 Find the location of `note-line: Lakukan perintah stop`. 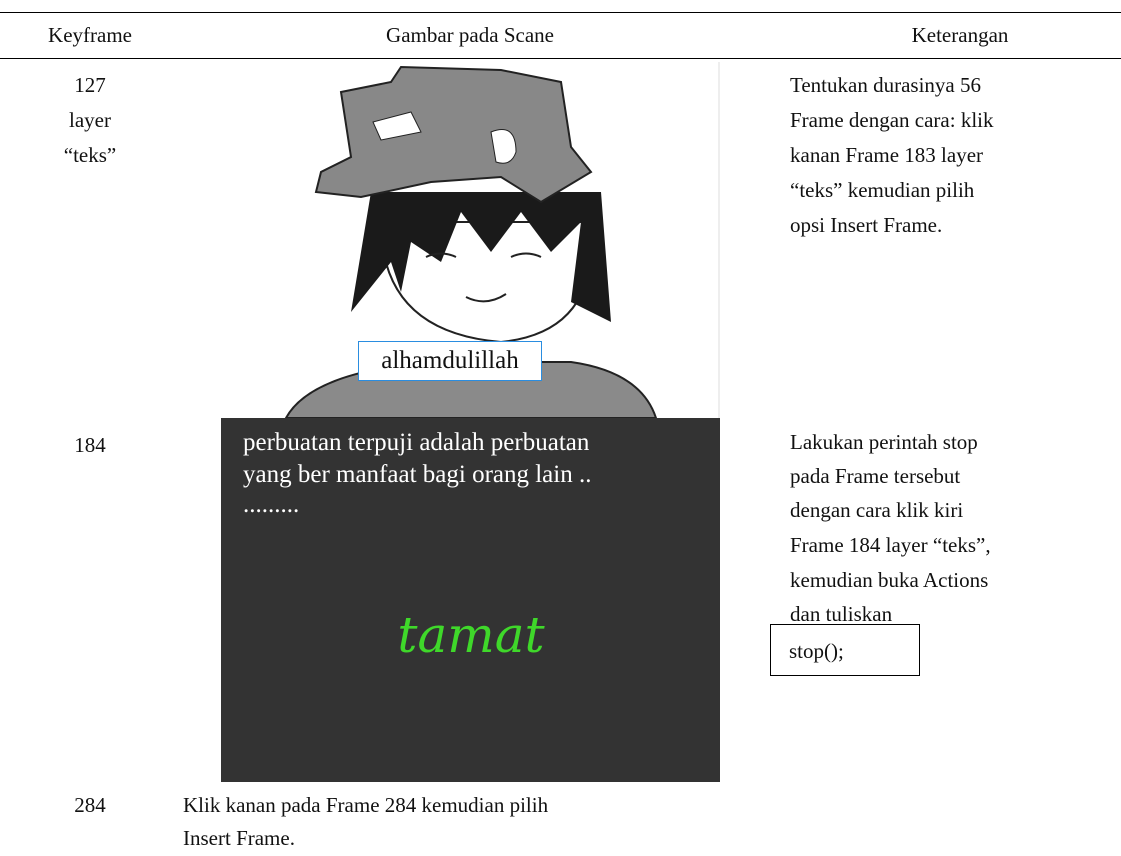

note-line: Lakukan perintah stop is located at coordinates (884, 442).